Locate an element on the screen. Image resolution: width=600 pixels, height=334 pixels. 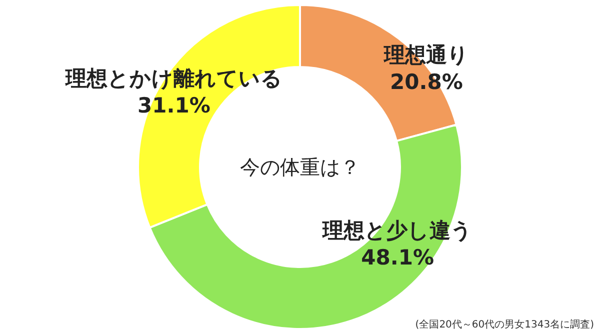
text: 今の体重は？ is located at coordinates (300, 167).